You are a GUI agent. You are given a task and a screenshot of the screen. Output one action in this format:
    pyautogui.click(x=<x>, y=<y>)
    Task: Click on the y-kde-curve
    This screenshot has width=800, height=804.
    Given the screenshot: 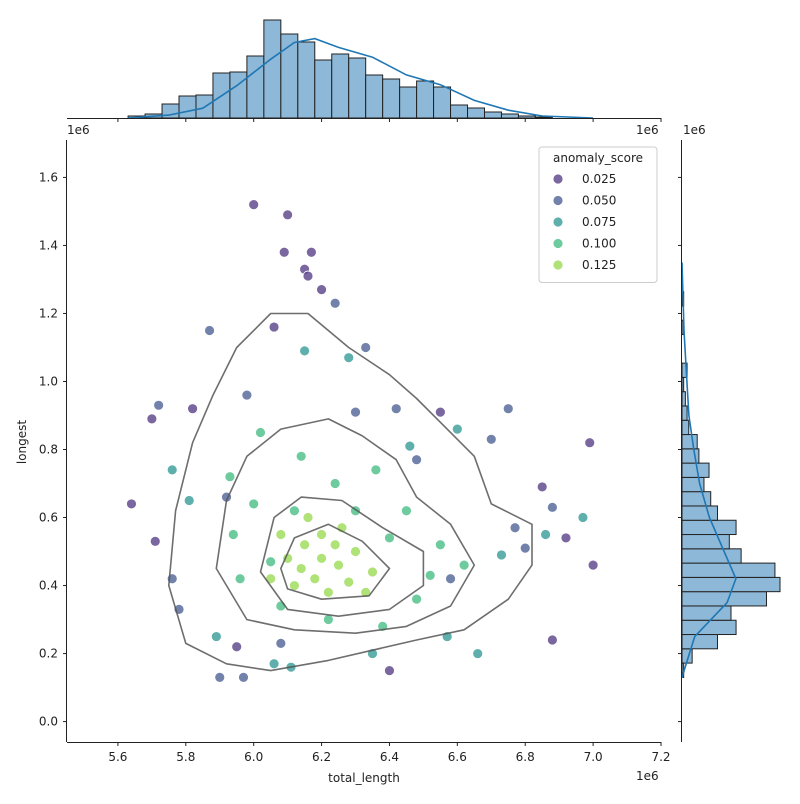 What is the action you would take?
    pyautogui.click(x=709, y=470)
    